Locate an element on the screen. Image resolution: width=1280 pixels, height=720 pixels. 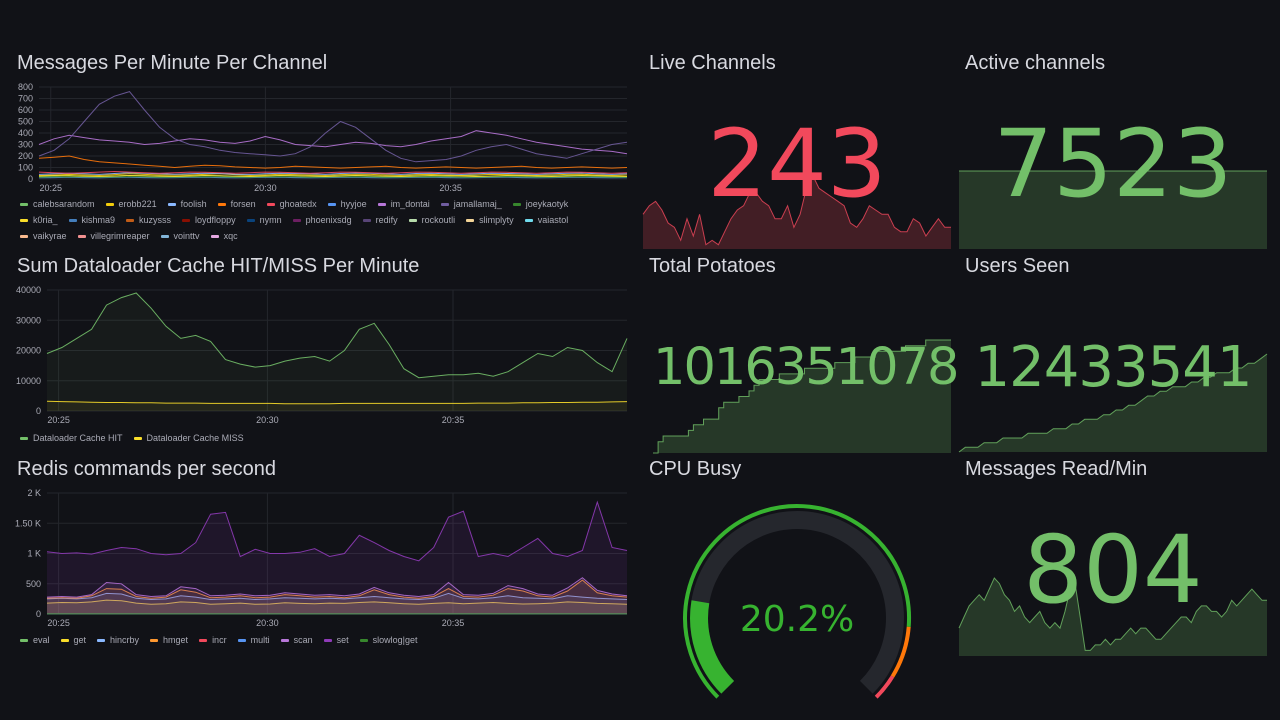
legend-item: vaikyrae is located at coordinates (43, 236).